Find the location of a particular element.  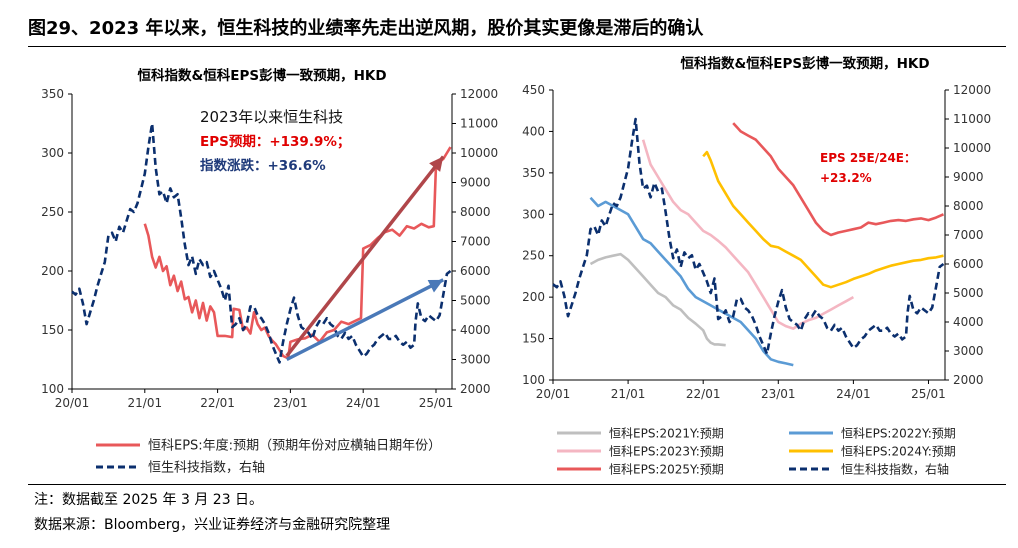

figure-source: 数据来源：Bloomberg，兴业证券经济与金融研究院整理 is located at coordinates (212, 525).